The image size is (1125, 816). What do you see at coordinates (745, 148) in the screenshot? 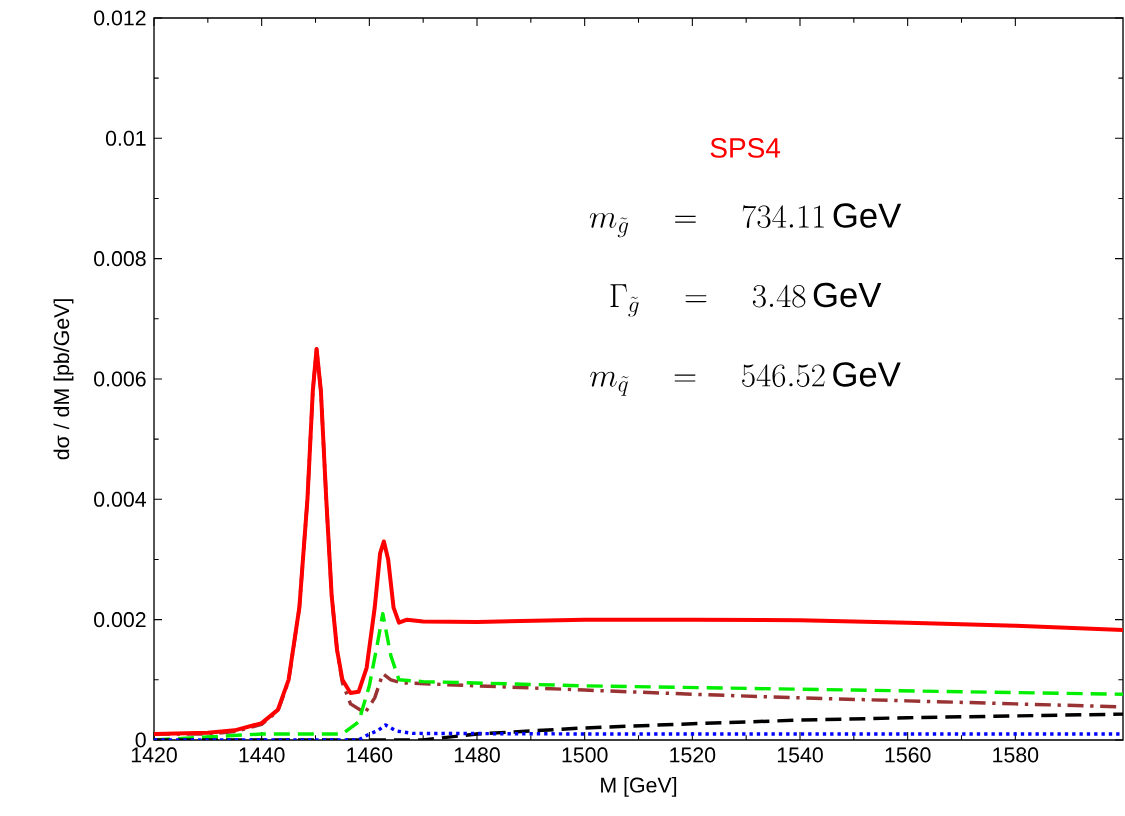
I see `annotation: SPS4` at bounding box center [745, 148].